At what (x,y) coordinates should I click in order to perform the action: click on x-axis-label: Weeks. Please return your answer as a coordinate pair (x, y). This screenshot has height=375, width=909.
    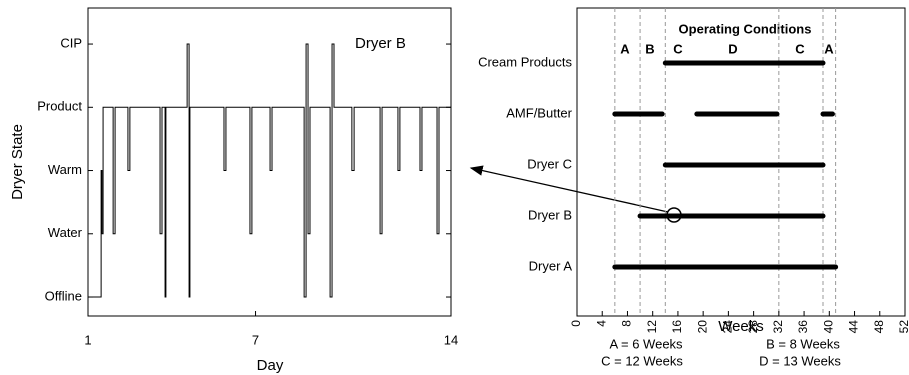
    Looking at the image, I should click on (741, 326).